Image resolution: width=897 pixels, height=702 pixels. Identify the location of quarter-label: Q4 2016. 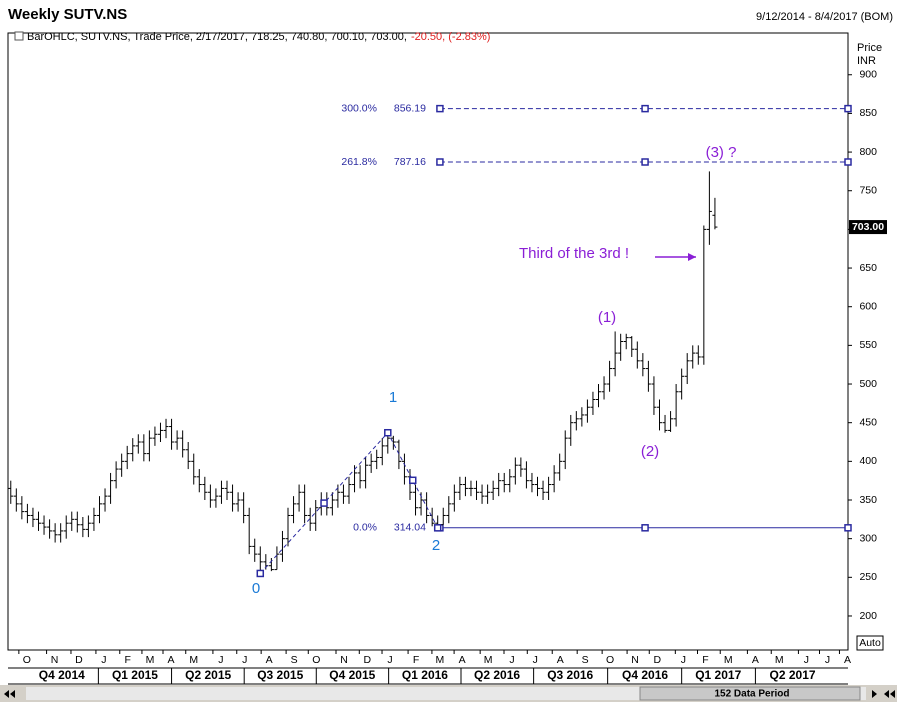
(645, 675).